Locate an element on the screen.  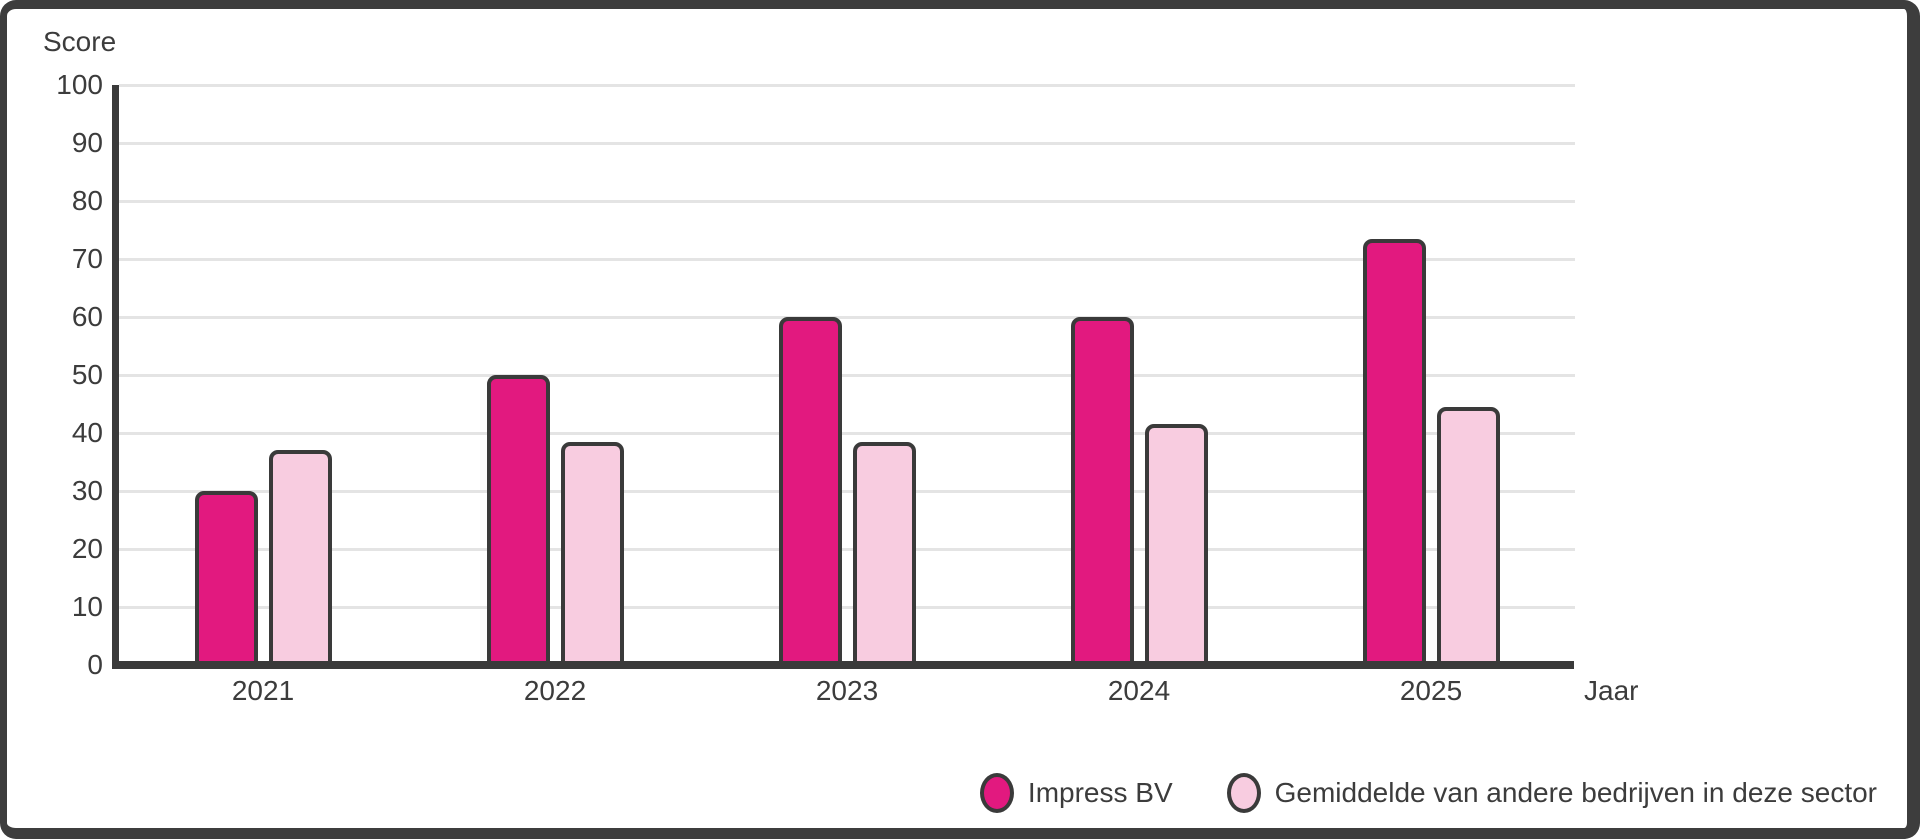
x-tick-label-2023: 2023 is located at coordinates (847, 690).